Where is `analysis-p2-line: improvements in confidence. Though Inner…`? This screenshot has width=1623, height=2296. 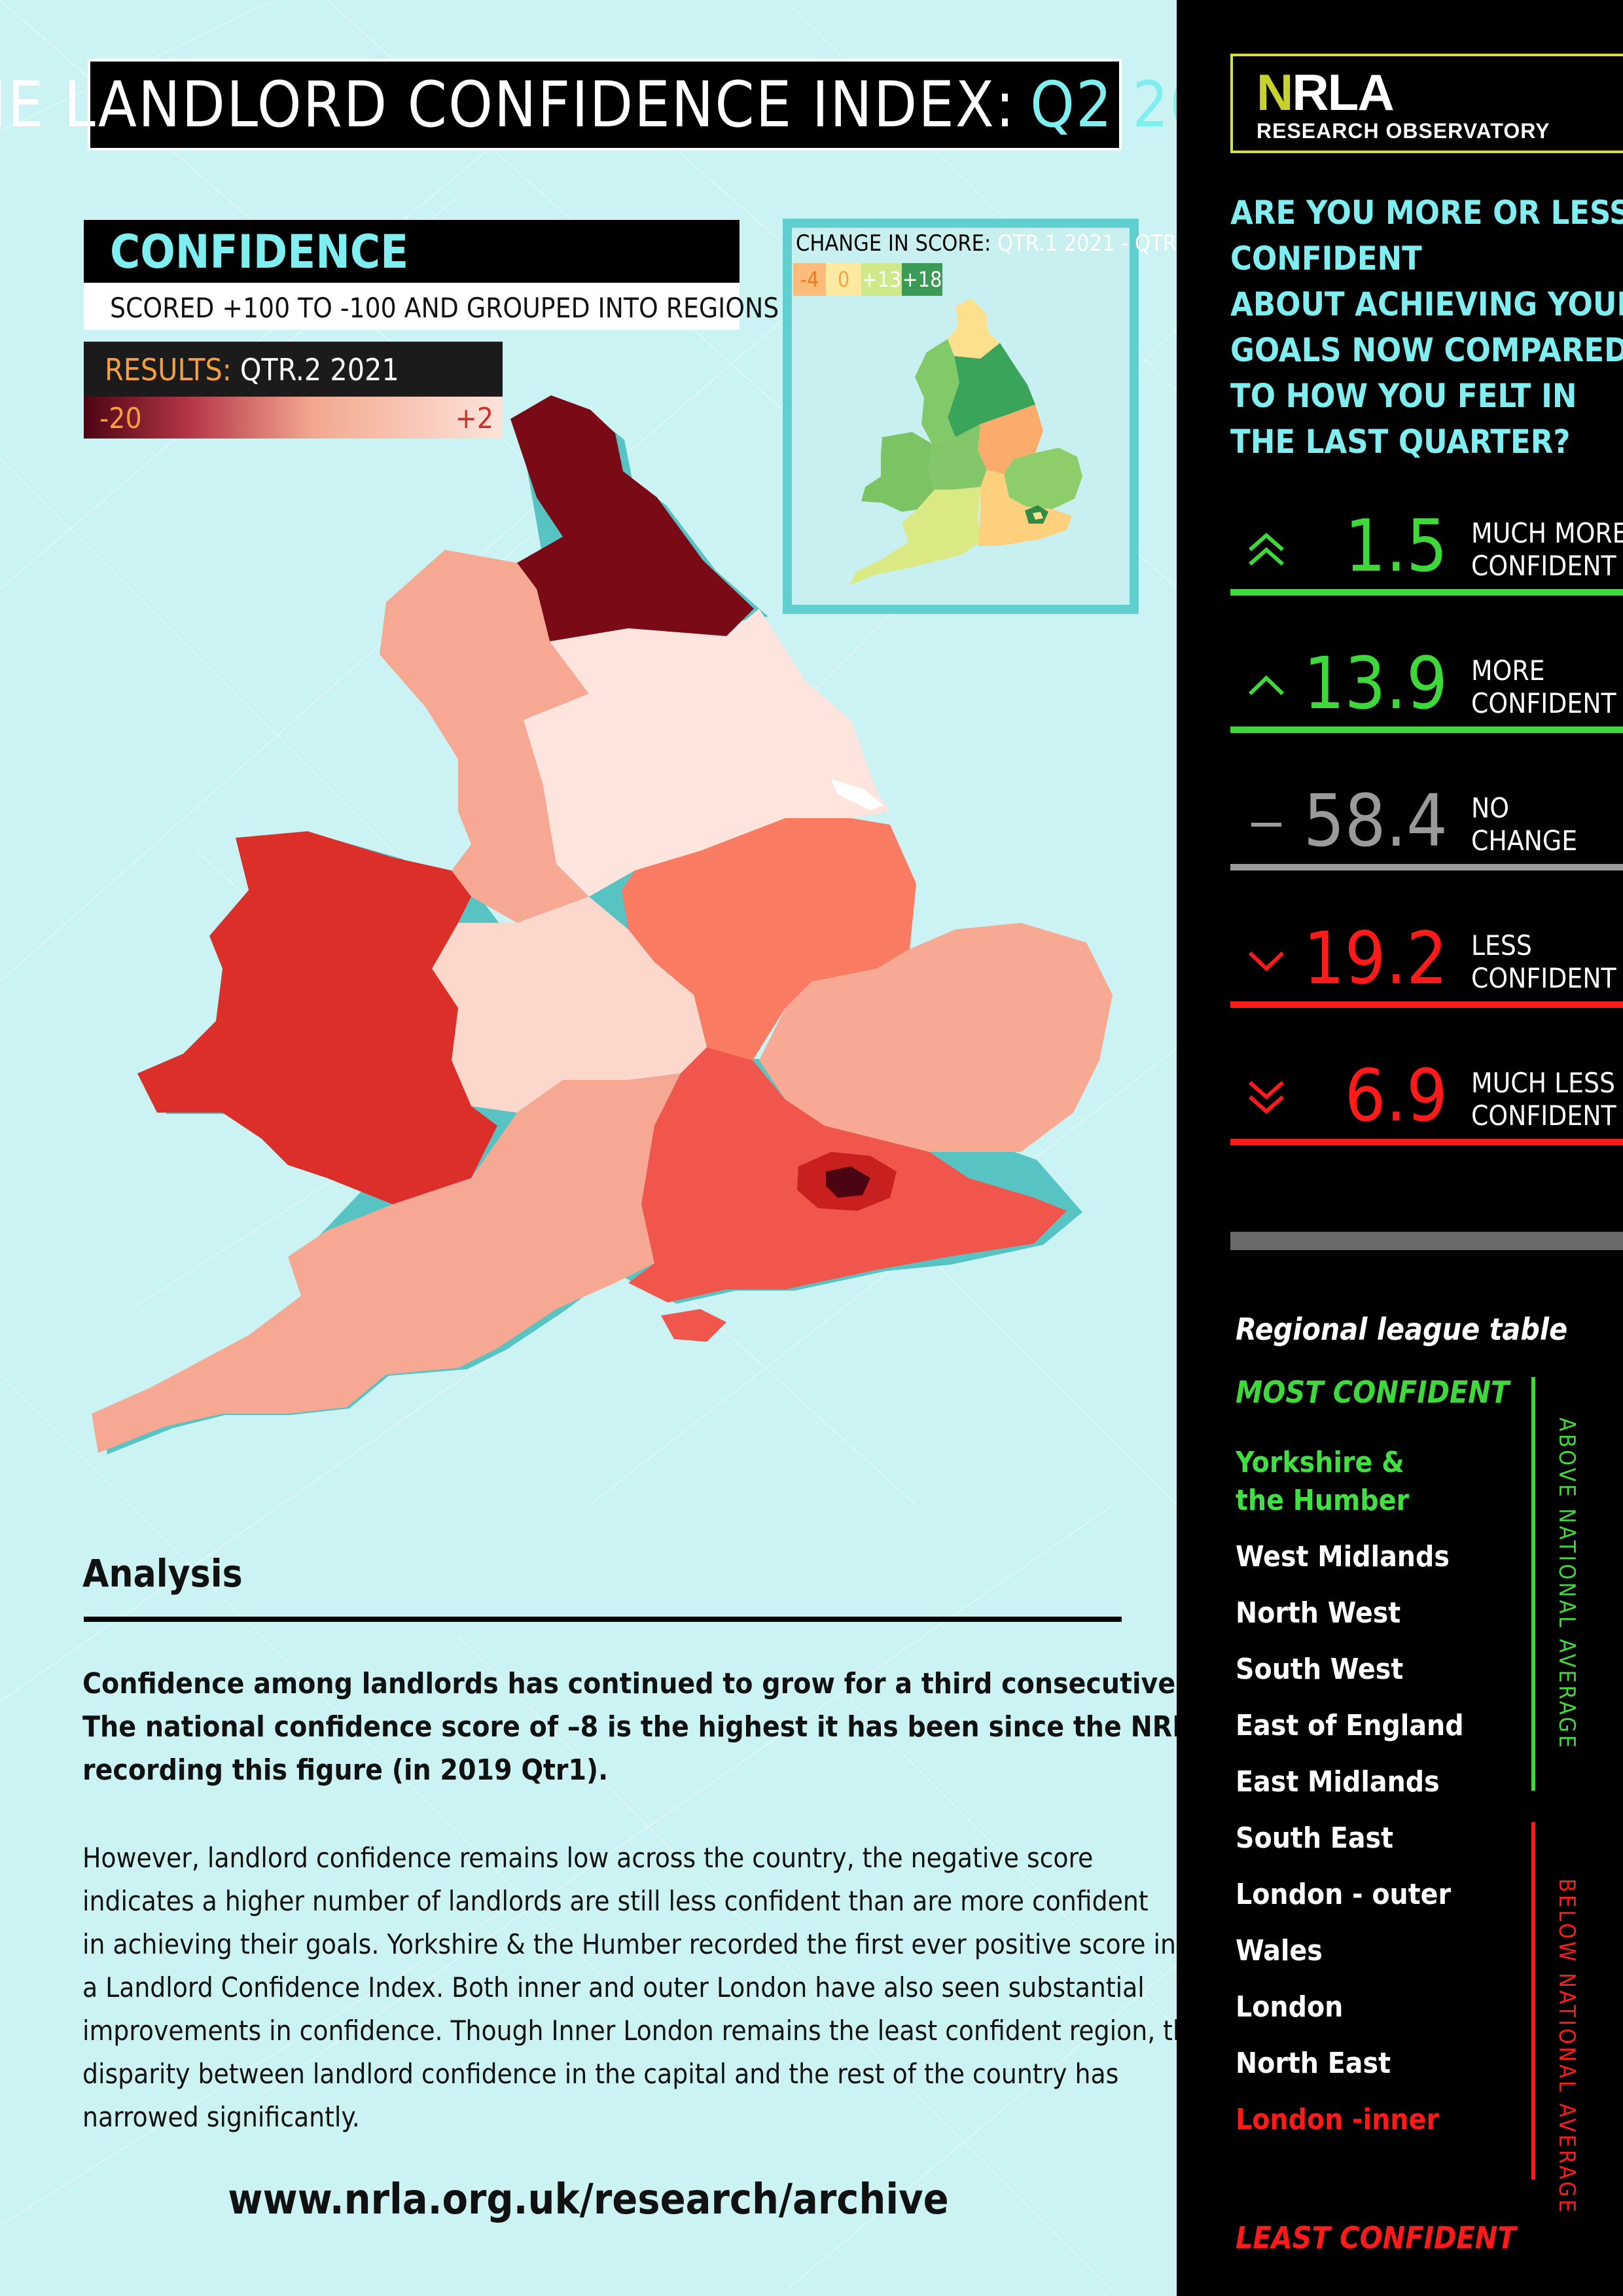 analysis-p2-line: improvements in confidence. Though Inner… is located at coordinates (643, 2031).